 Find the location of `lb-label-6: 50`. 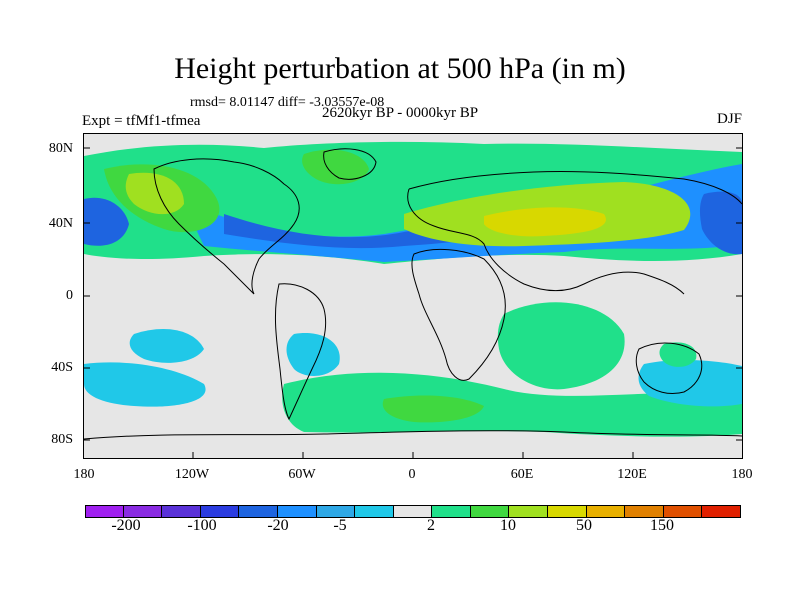

lb-label-6: 50 is located at coordinates (584, 525).